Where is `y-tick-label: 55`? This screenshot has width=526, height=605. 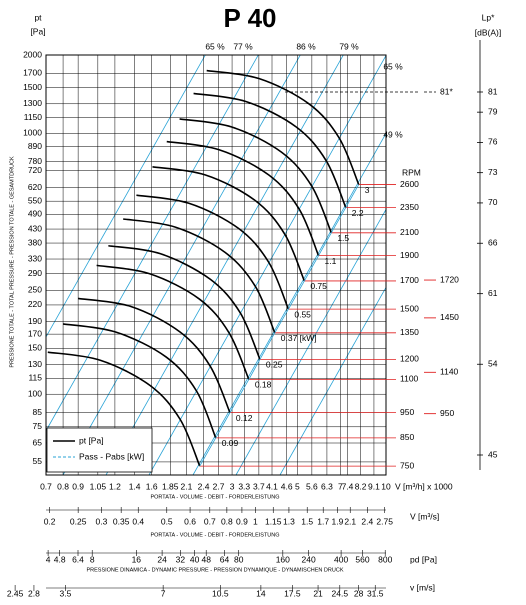
y-tick-label: 55 is located at coordinates (38, 461).